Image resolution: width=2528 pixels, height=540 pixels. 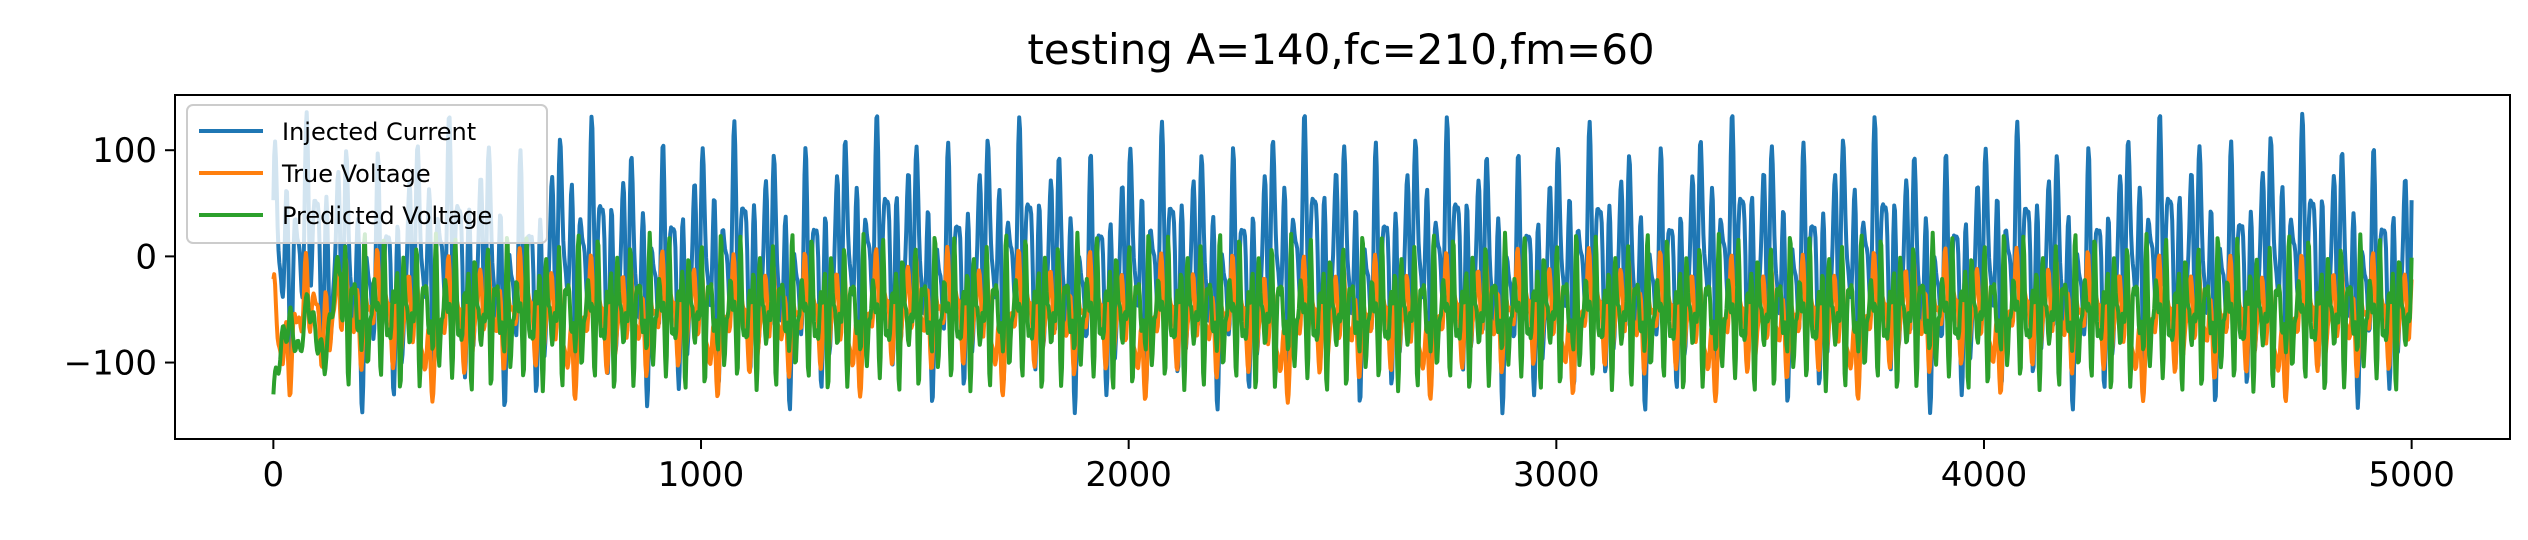 What do you see at coordinates (1359, 467) in the screenshot?
I see `x-axis: 0 1000 2000 3000 4000 5000` at bounding box center [1359, 467].